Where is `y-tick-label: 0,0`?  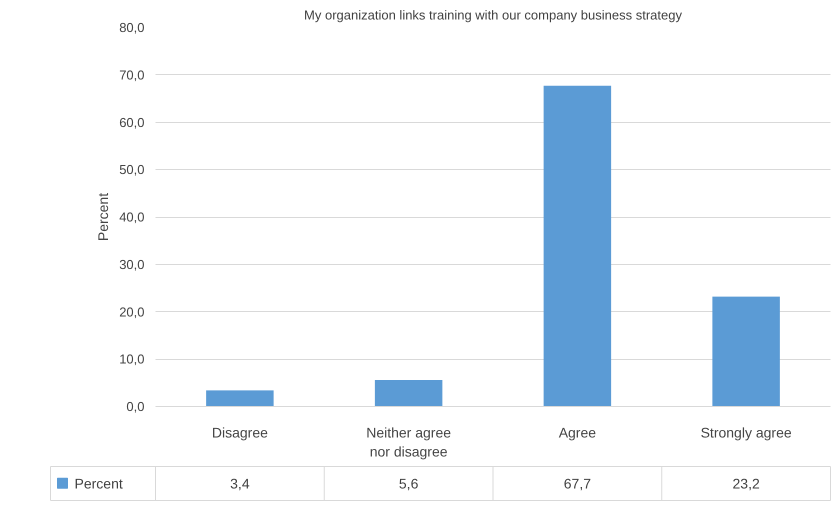
y-tick-label: 0,0 is located at coordinates (135, 406).